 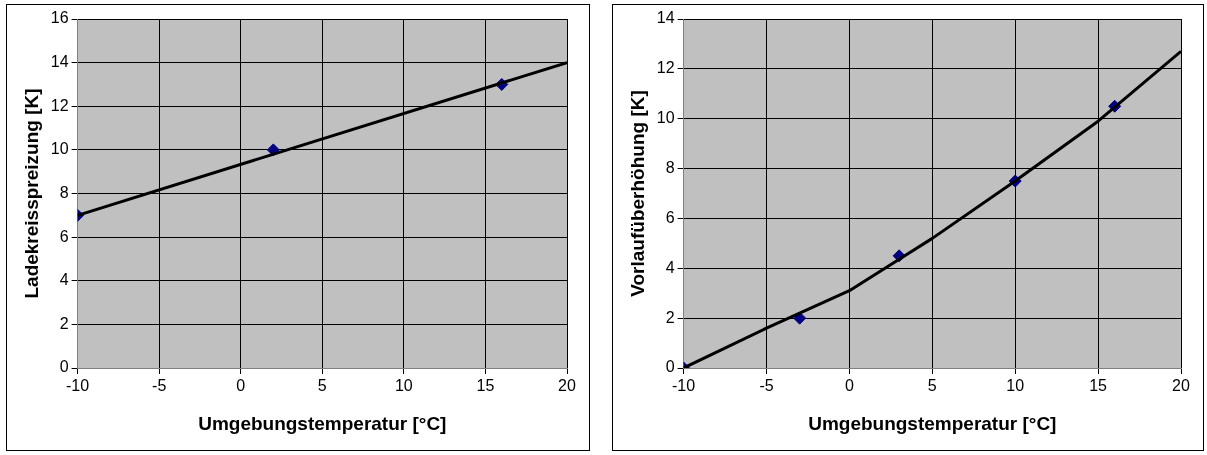 What do you see at coordinates (637, 193) in the screenshot?
I see `y-axis-title: Vorlaufüberhöhung [K]` at bounding box center [637, 193].